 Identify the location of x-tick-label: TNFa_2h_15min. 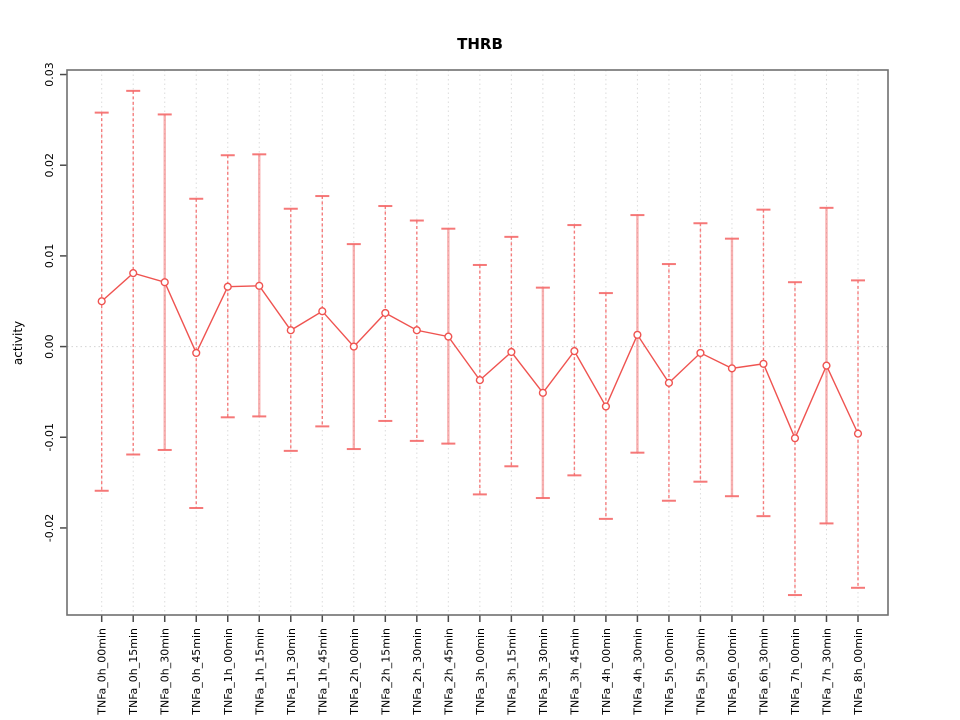
(385, 672).